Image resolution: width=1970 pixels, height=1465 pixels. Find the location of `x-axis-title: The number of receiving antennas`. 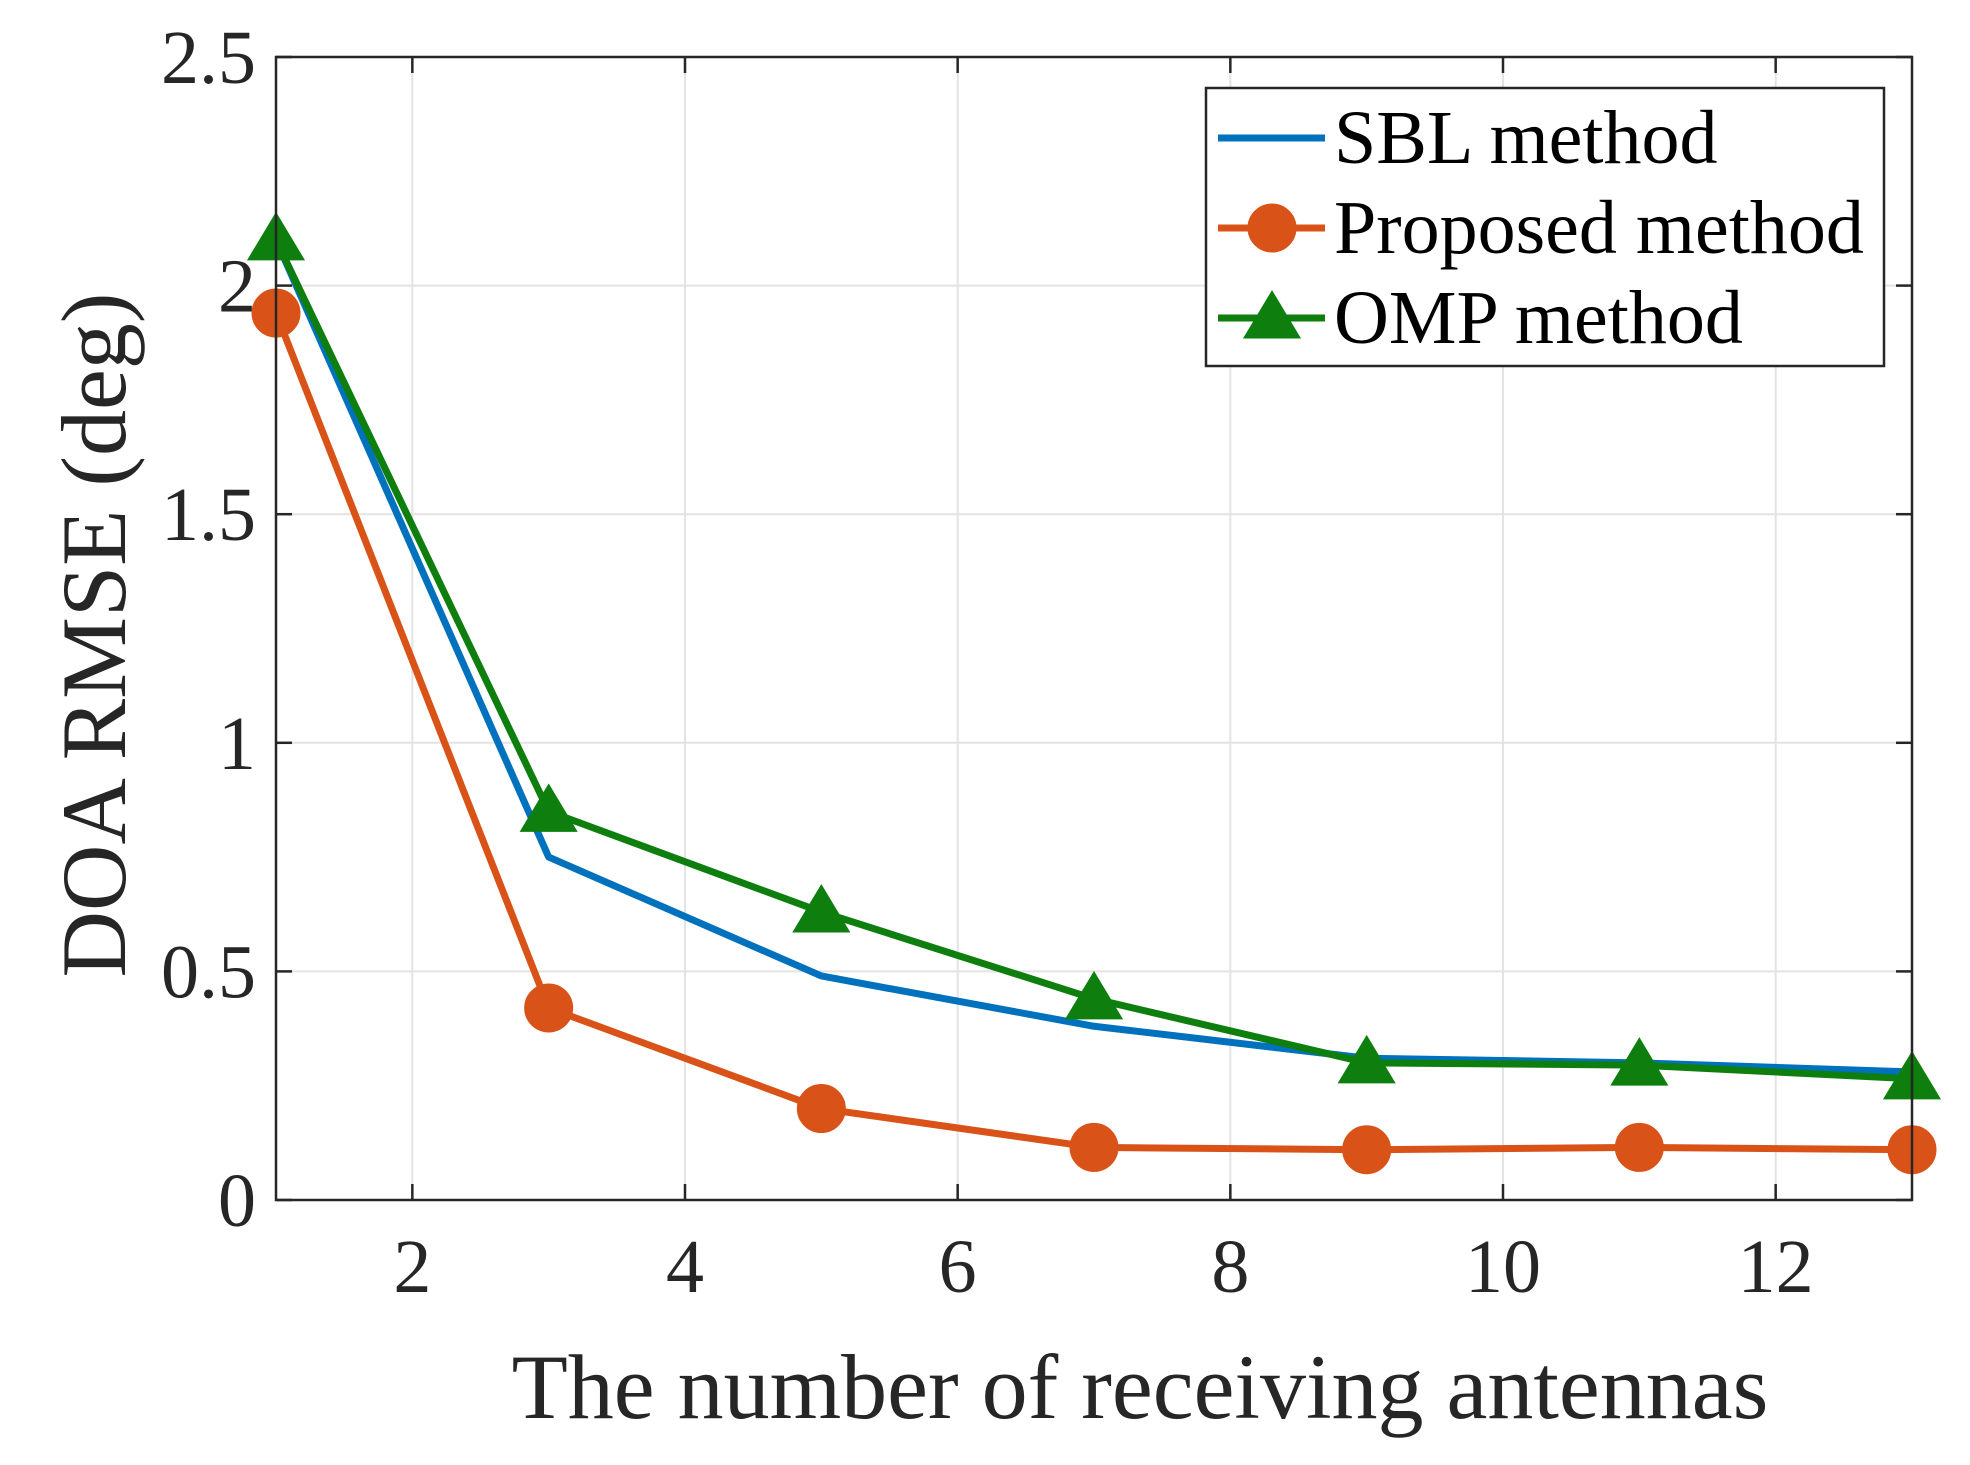

x-axis-title: The number of receiving antennas is located at coordinates (1140, 1387).